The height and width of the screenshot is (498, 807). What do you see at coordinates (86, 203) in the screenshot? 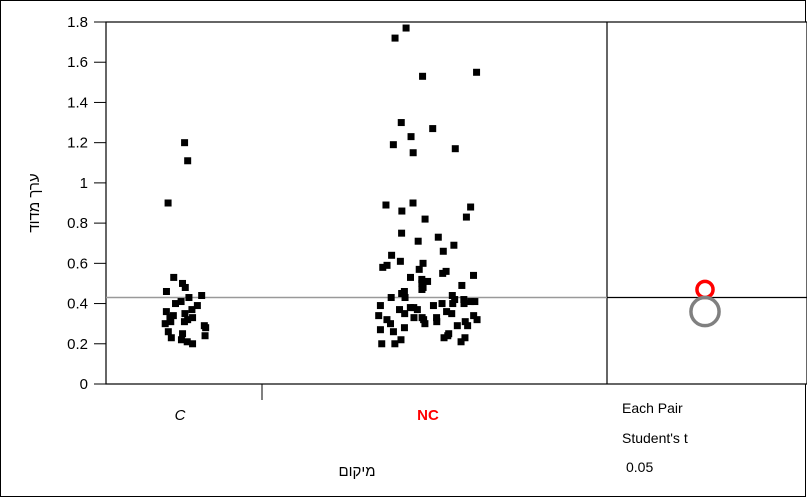
I see `y-axis: 0 0.2 0.4 0.6 0.8 1 1.2 1.4 1.6 1.8` at bounding box center [86, 203].